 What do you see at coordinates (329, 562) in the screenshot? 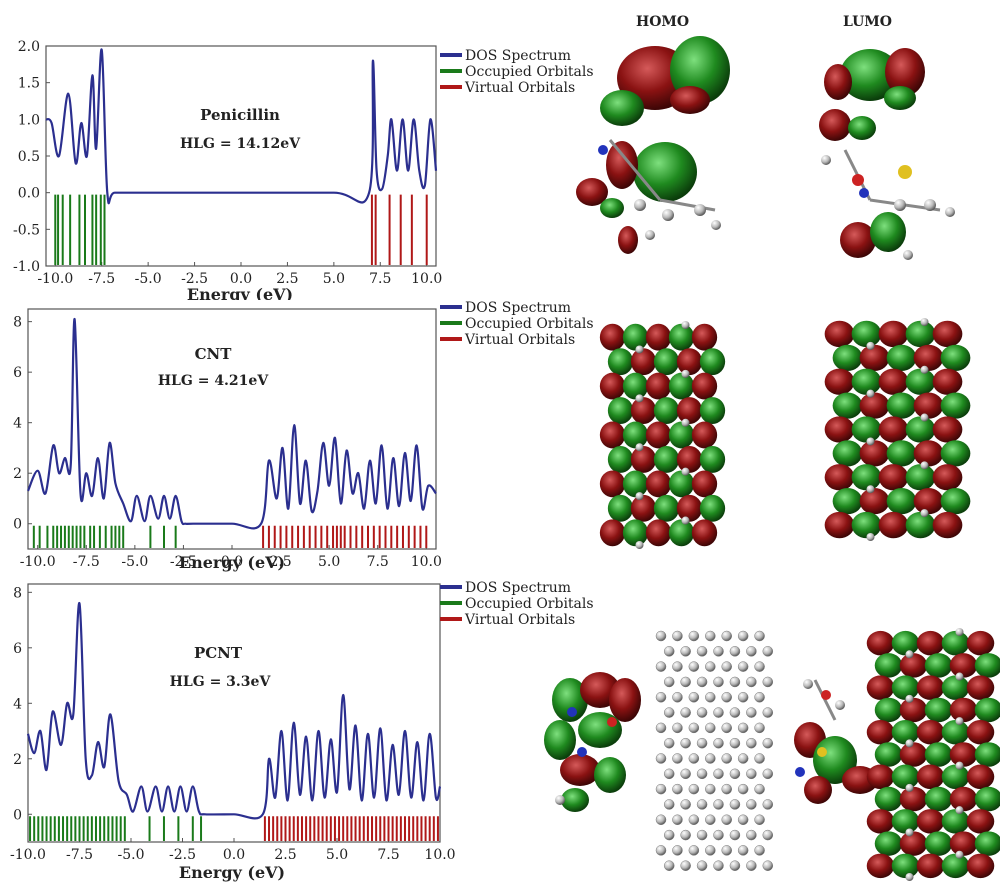
I see `cnt-xtick-label: 5.0` at bounding box center [329, 562].